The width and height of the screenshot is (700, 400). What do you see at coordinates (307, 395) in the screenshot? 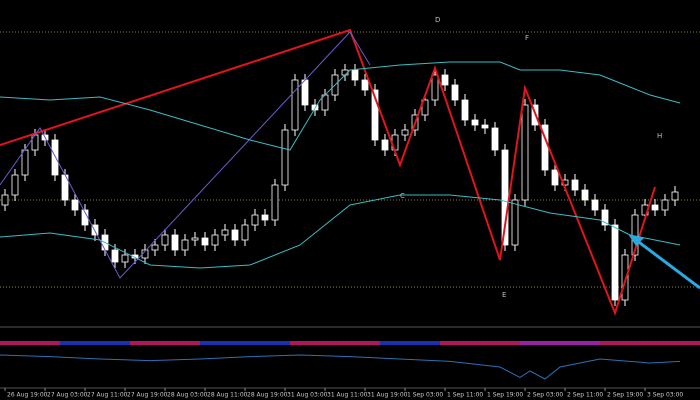
I see `x-tick-label: 31 Aug 03:00` at bounding box center [307, 395].